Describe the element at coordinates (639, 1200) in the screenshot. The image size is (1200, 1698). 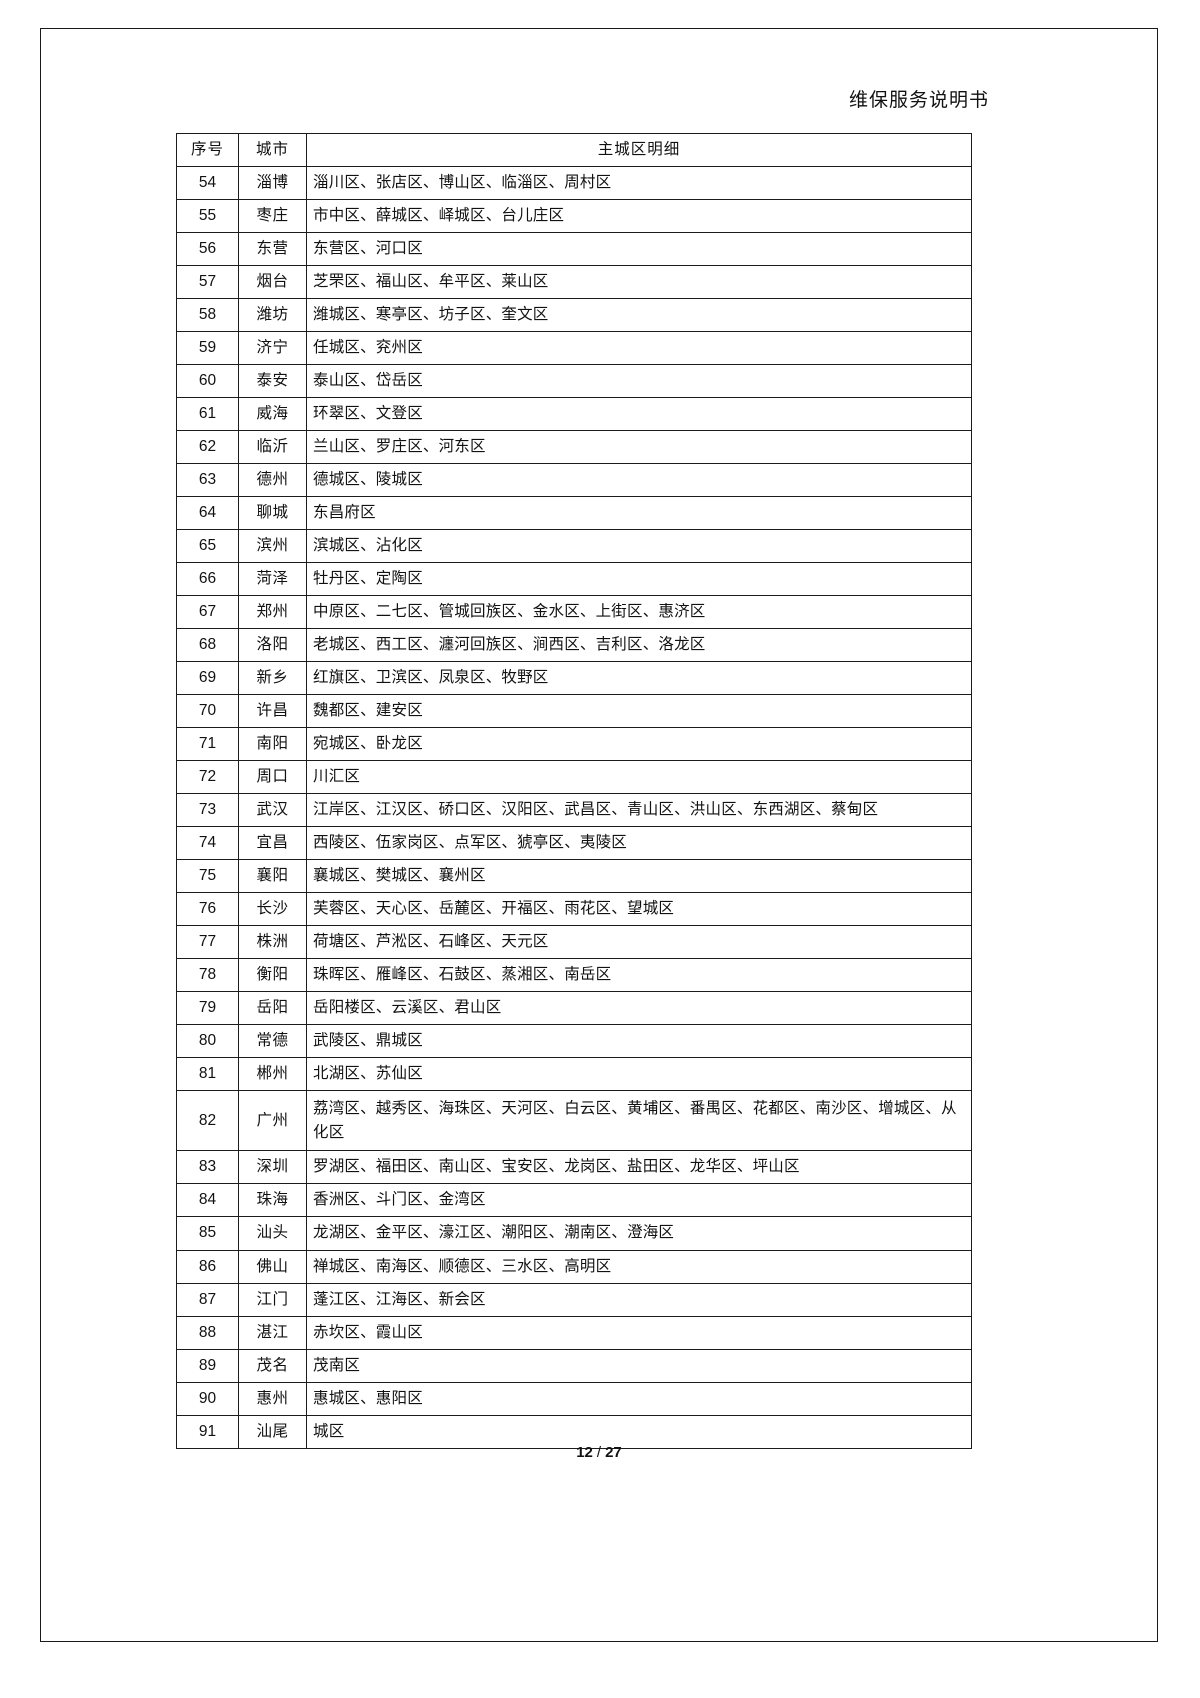
I see `cell-detail: 香洲区、斗门区、金湾区` at that location.